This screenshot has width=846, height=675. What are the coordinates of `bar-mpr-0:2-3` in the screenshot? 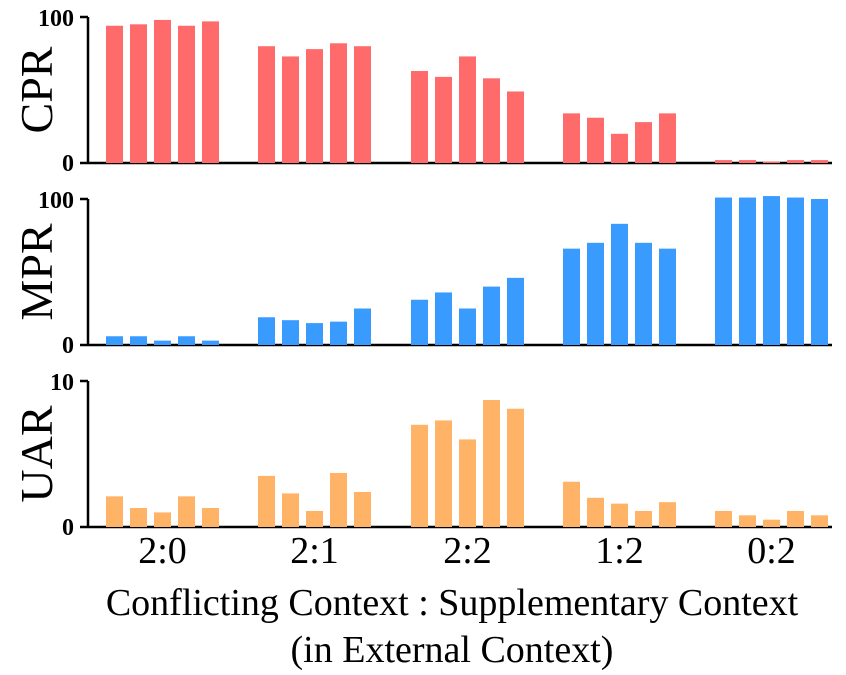 It's located at (771, 270).